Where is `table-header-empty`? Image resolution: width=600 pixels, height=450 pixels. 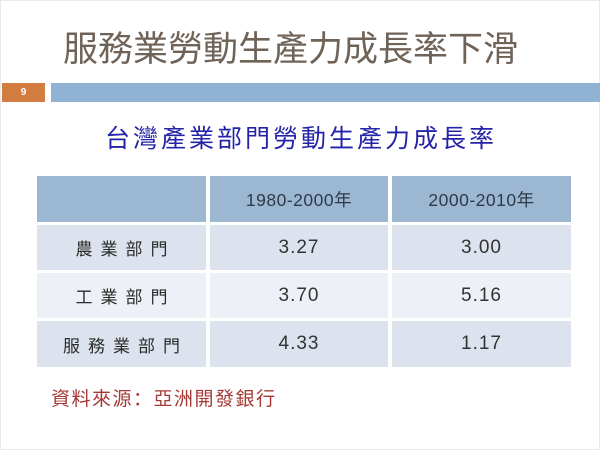
table-header-empty is located at coordinates (121, 199).